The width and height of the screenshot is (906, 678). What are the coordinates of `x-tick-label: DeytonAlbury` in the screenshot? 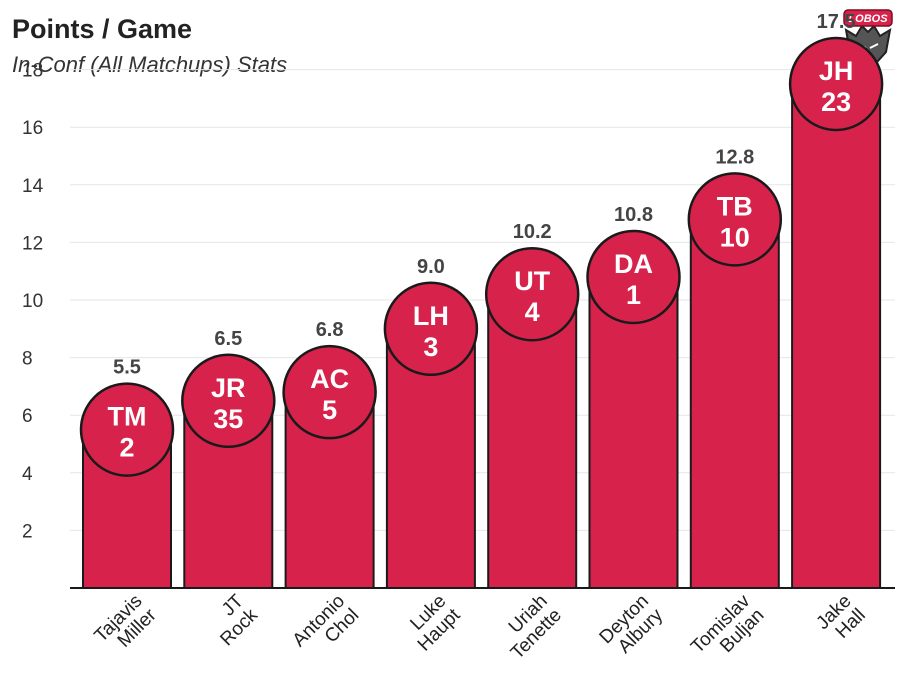 It's located at (632, 626).